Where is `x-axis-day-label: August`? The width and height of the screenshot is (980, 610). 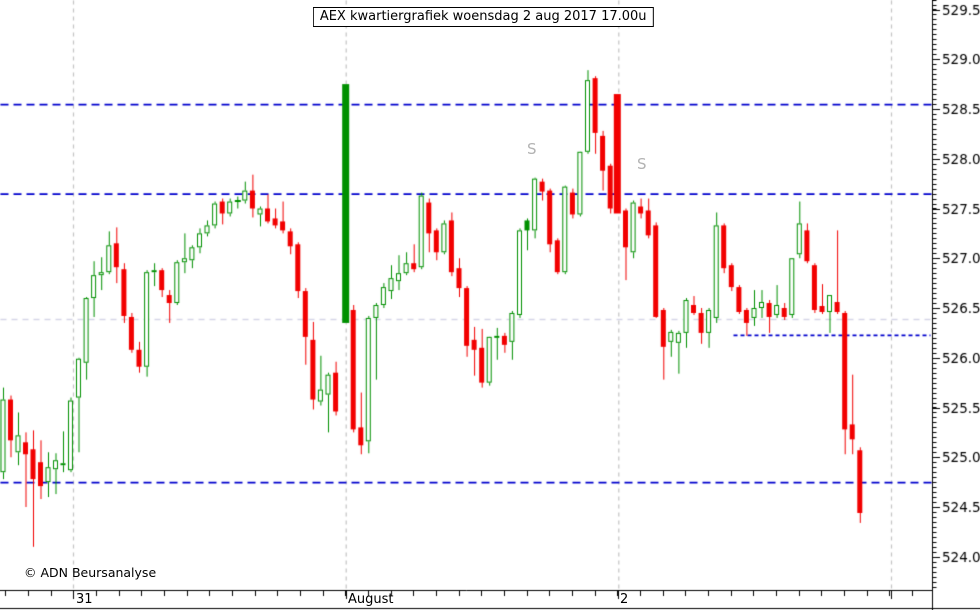
x-axis-day-label: August is located at coordinates (371, 599).